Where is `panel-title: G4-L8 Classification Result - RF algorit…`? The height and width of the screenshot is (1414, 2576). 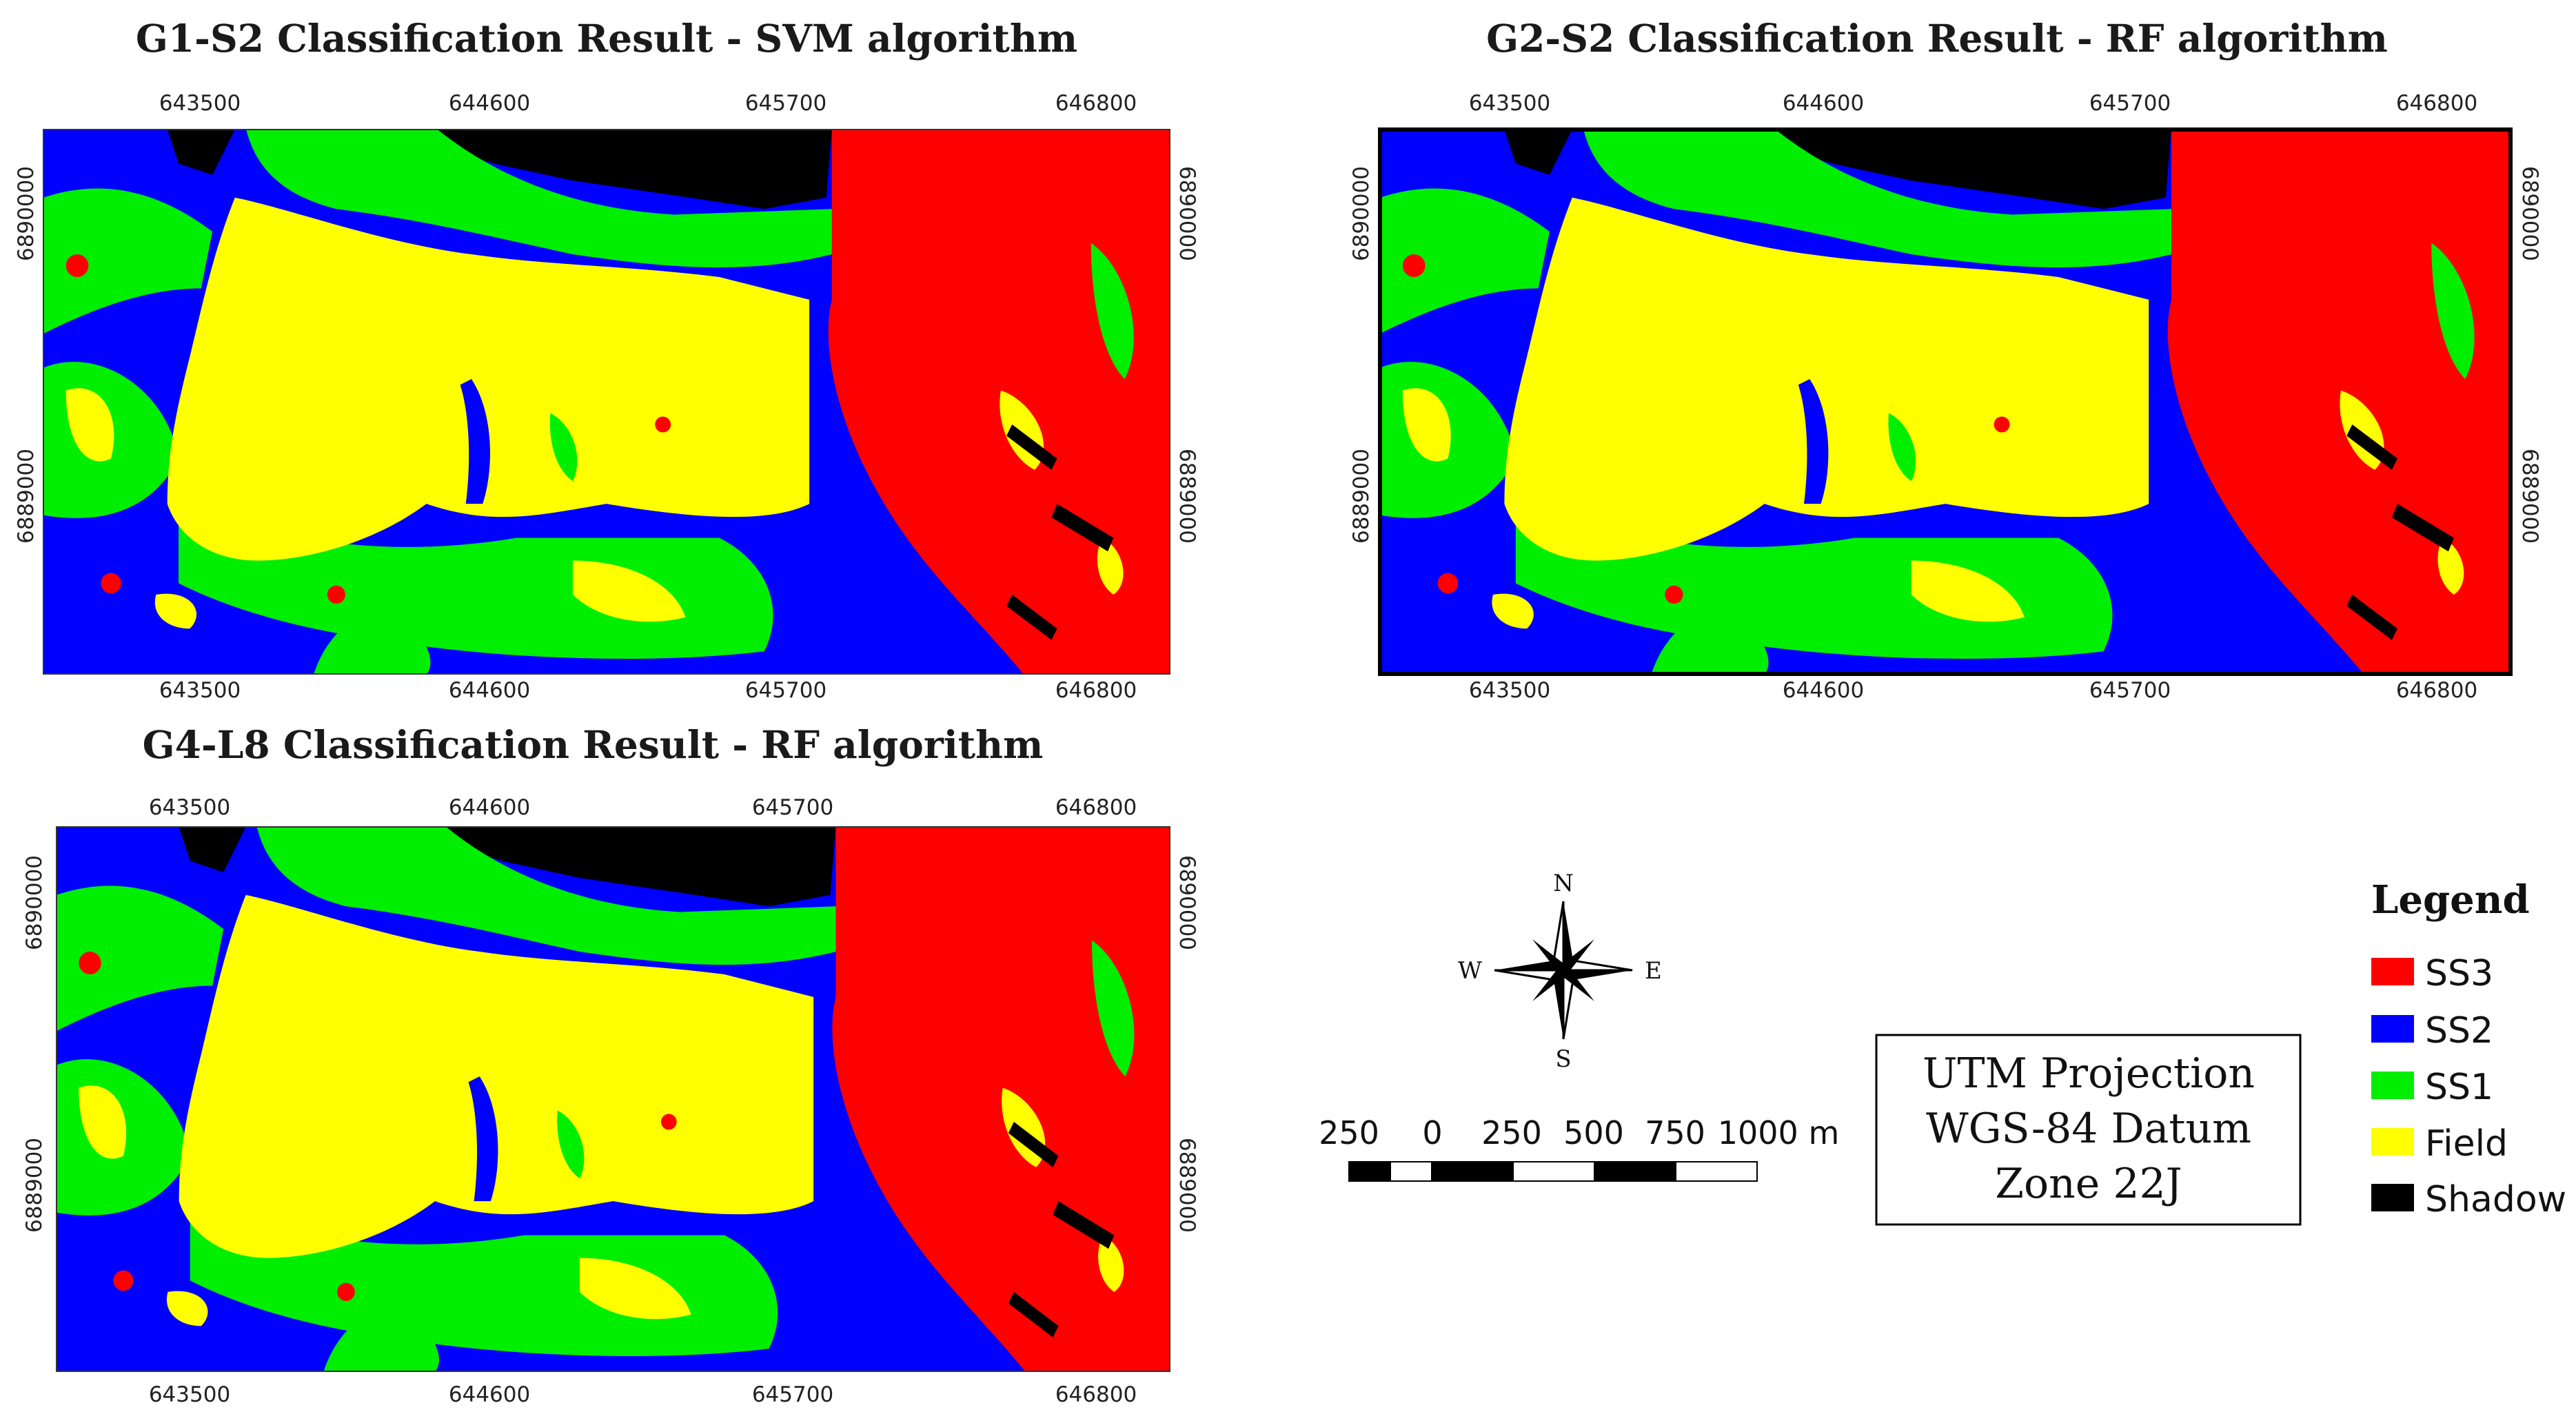 panel-title: G4-L8 Classification Result - RF algorit… is located at coordinates (593, 744).